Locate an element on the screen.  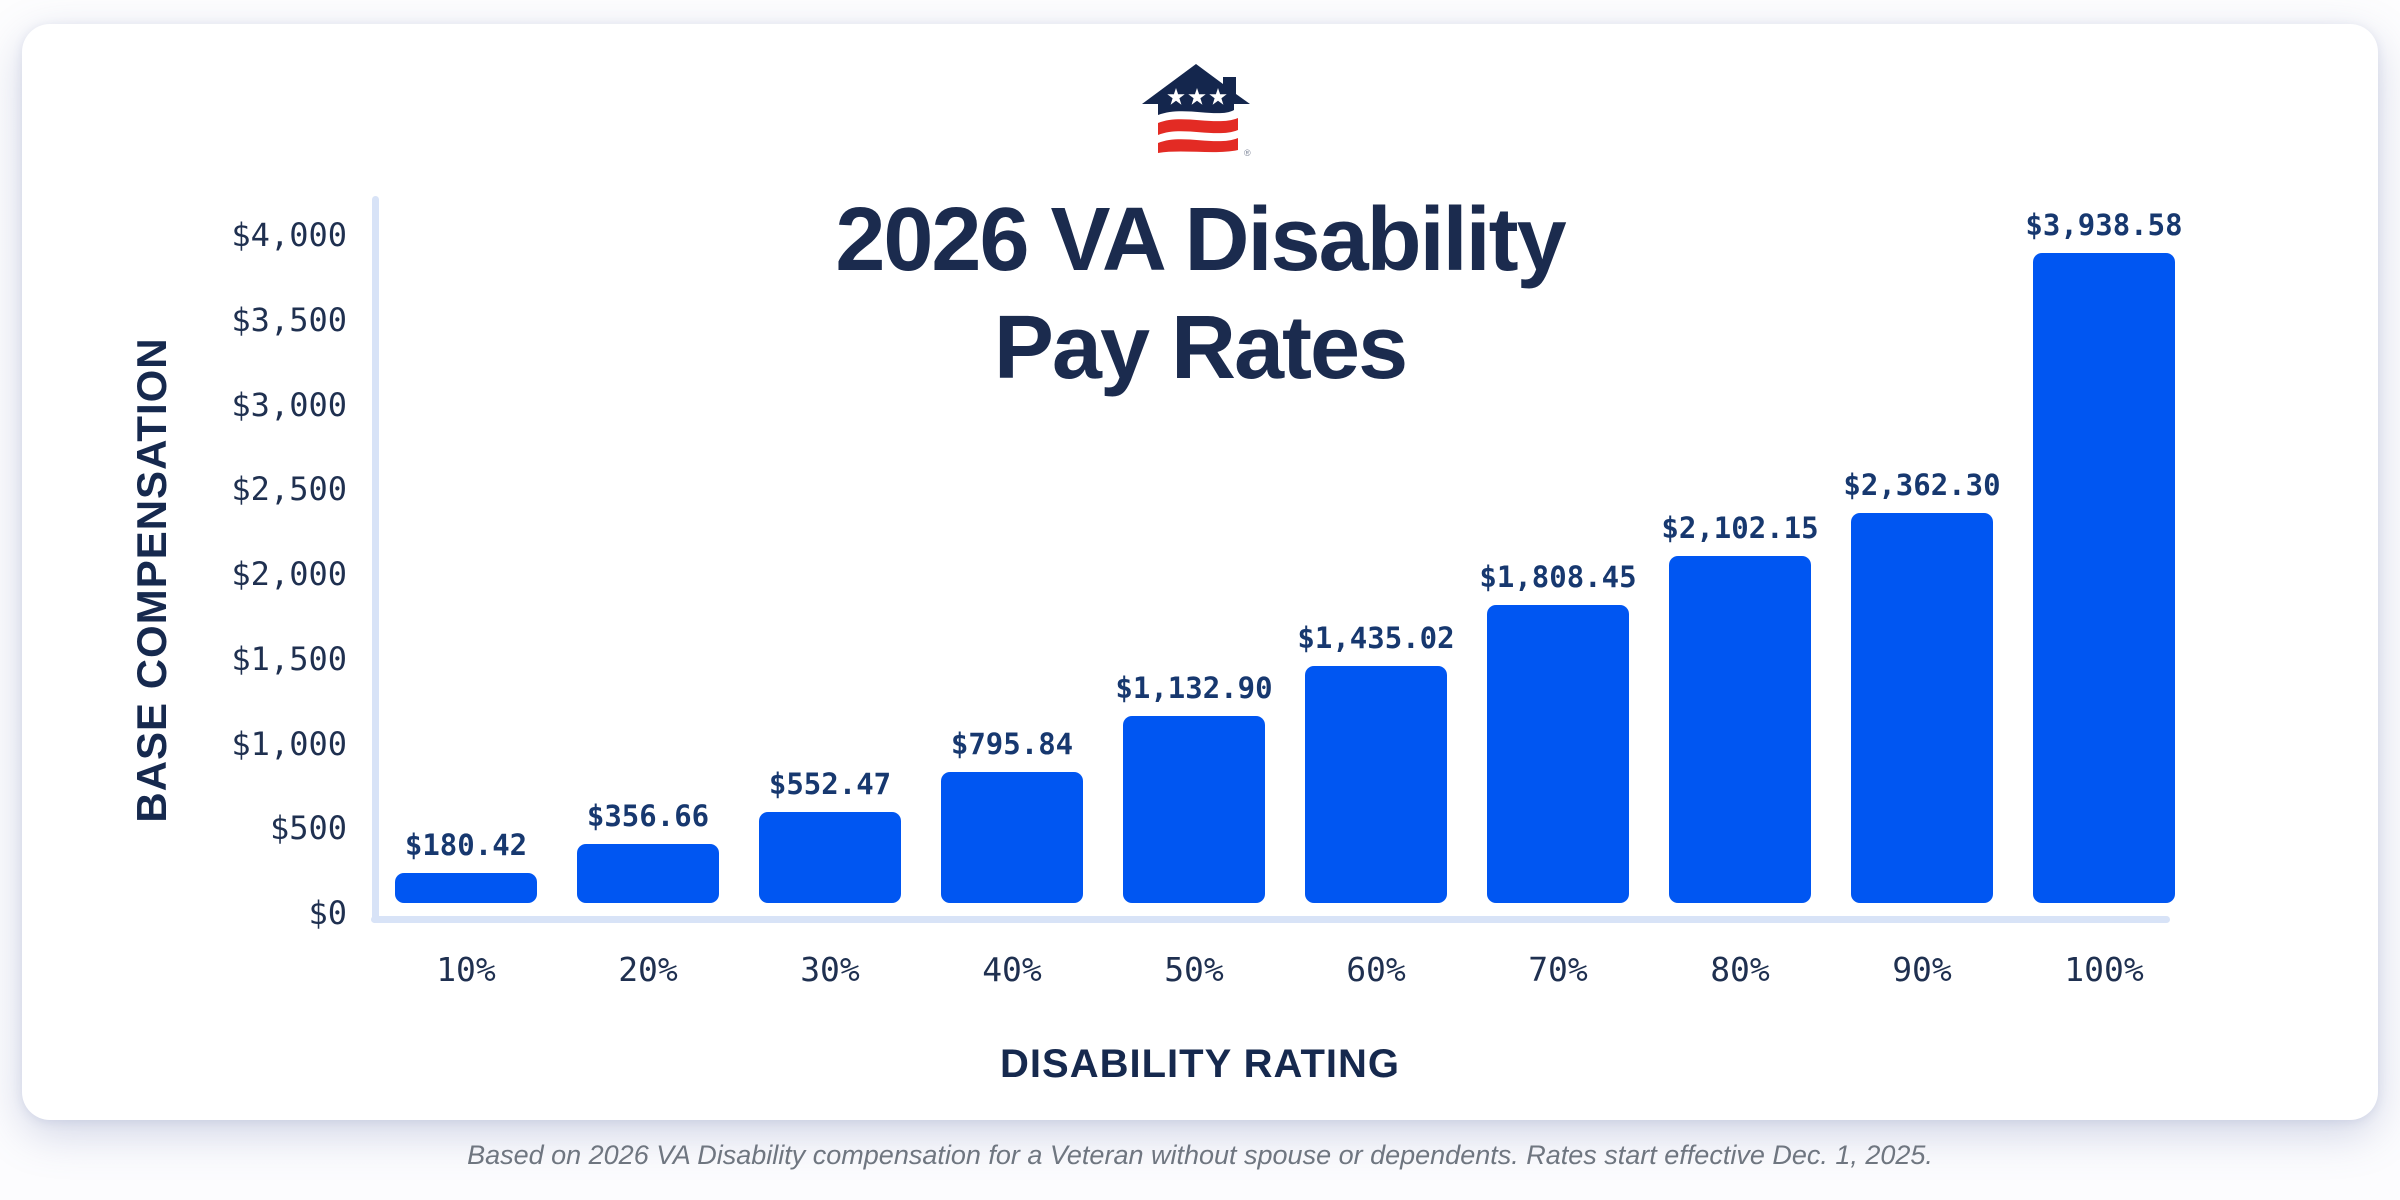
house-flag-logo-icon: ® is located at coordinates (1196, 111).